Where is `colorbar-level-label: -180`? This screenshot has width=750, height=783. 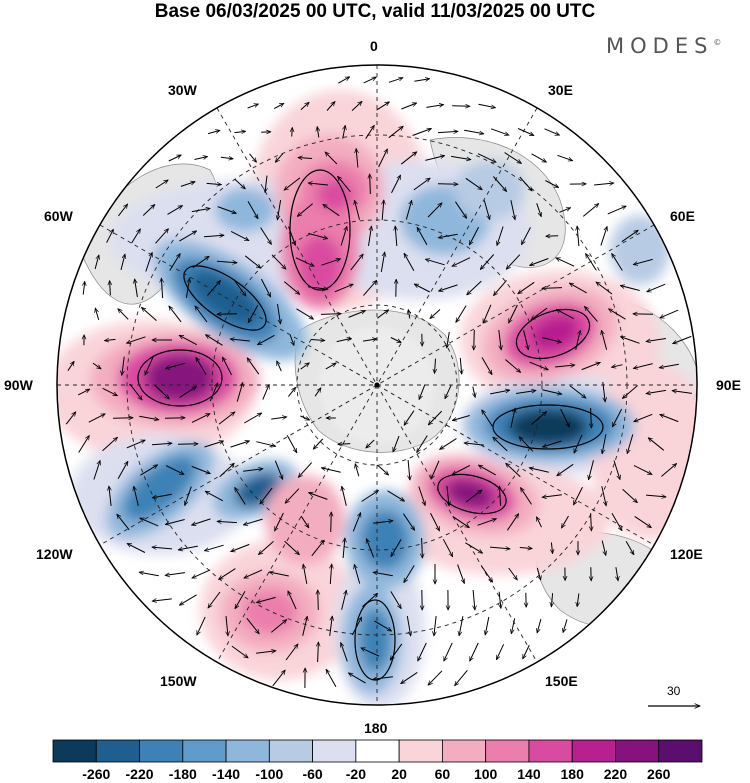 colorbar-level-label: -180 is located at coordinates (182, 774).